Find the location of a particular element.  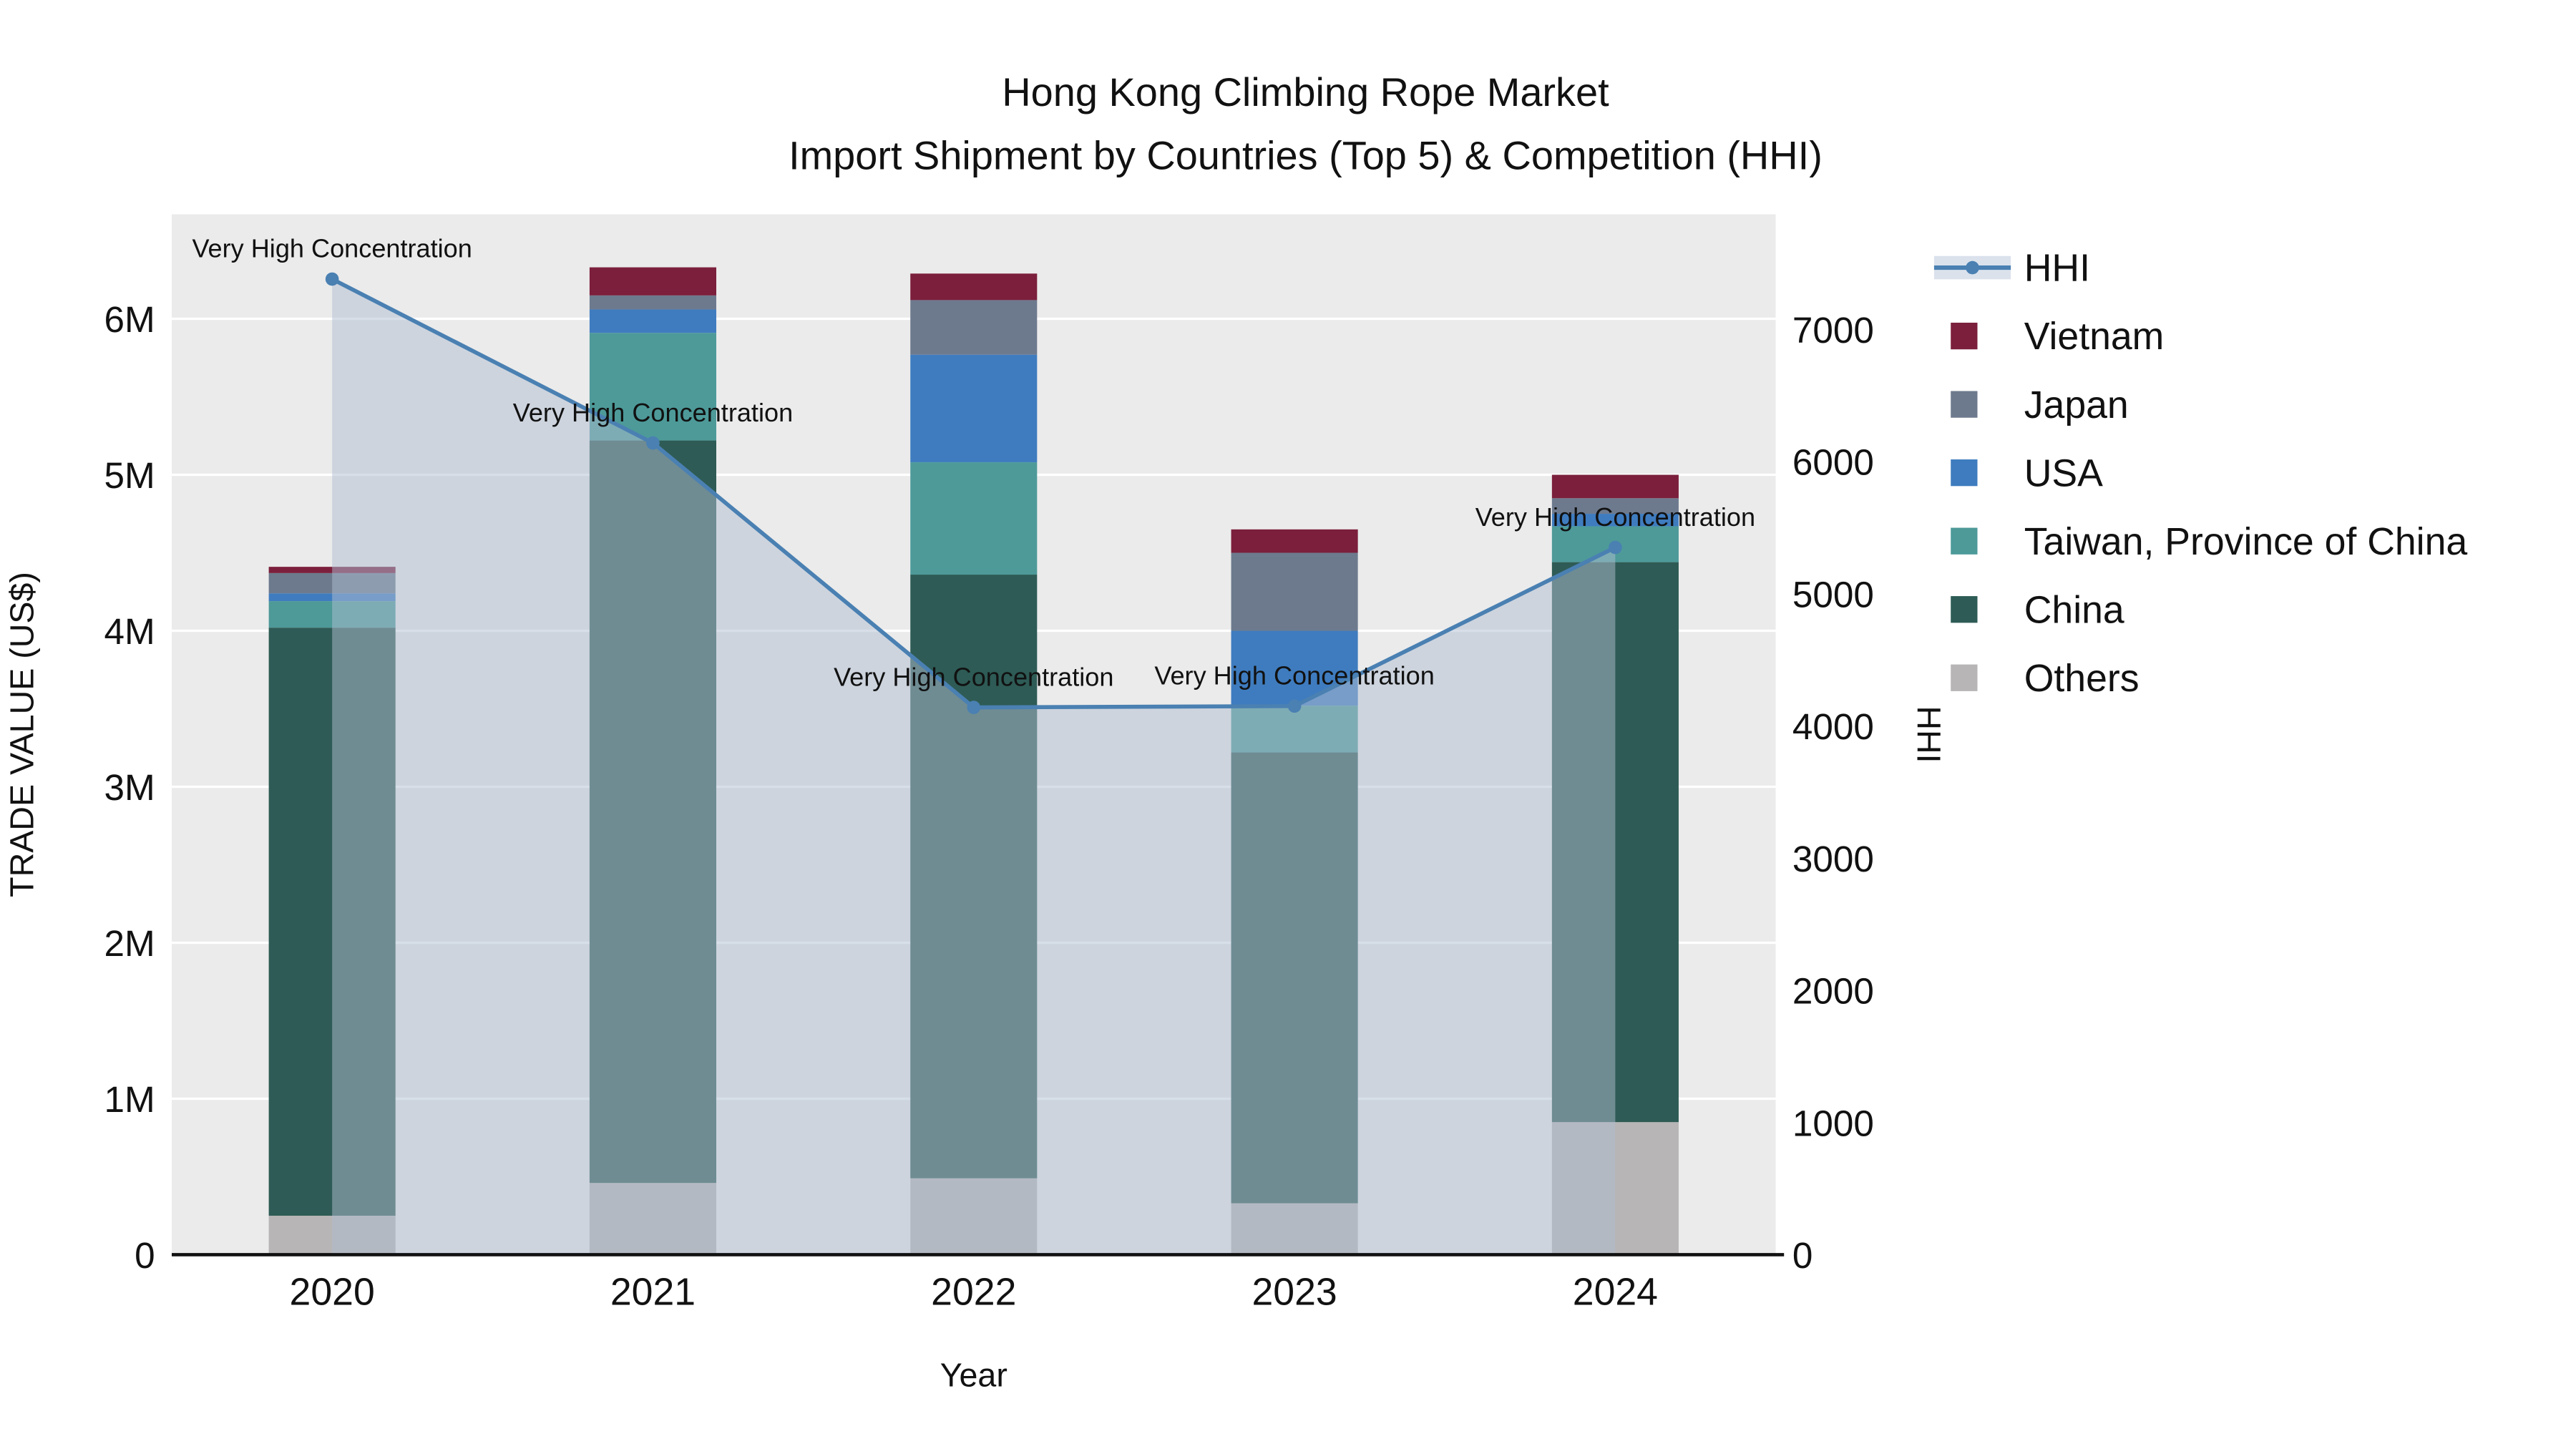

bar-segment-2024-usa is located at coordinates (1615, 520).